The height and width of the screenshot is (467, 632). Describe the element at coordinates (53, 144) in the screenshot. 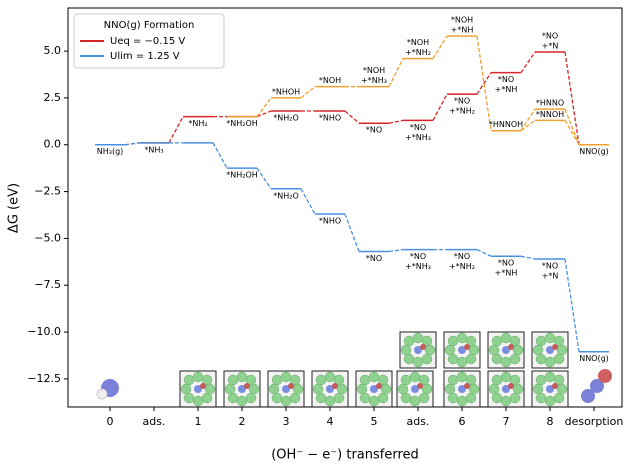

I see `y-tick-label: 0.0` at that location.